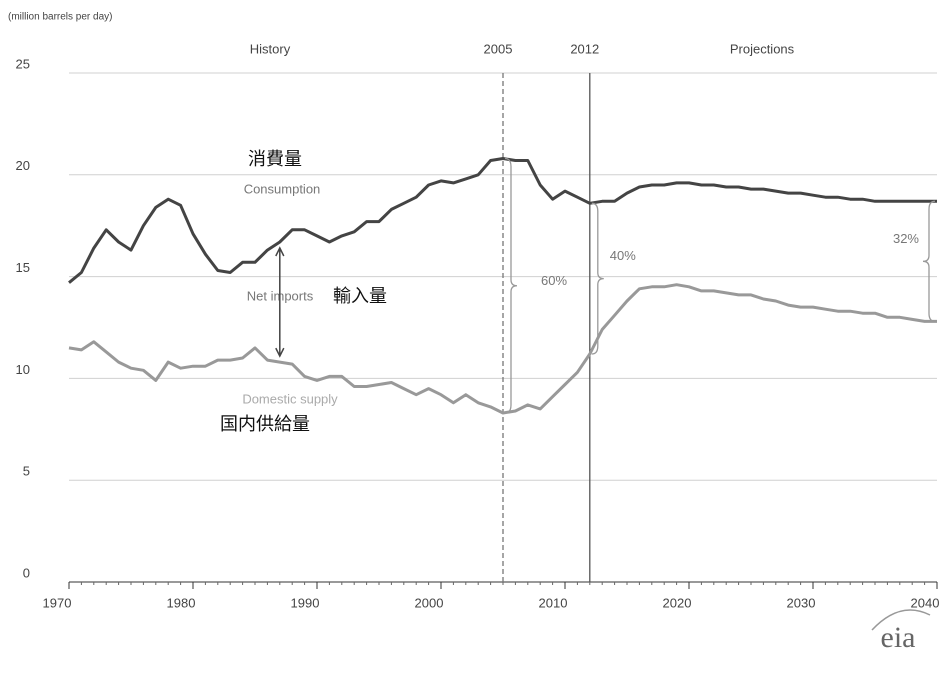 The height and width of the screenshot is (675, 950). I want to click on y-tick-label: 10, so click(23, 369).